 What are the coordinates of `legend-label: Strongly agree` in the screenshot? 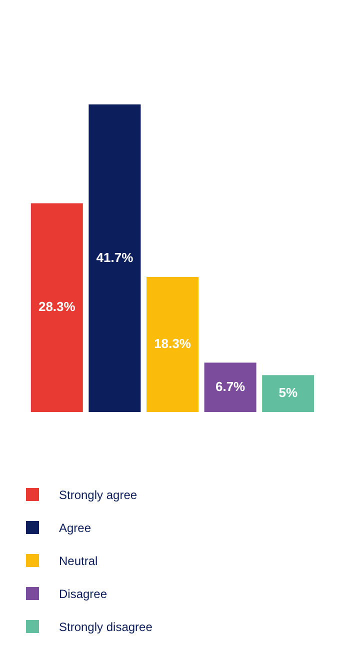 It's located at (98, 495).